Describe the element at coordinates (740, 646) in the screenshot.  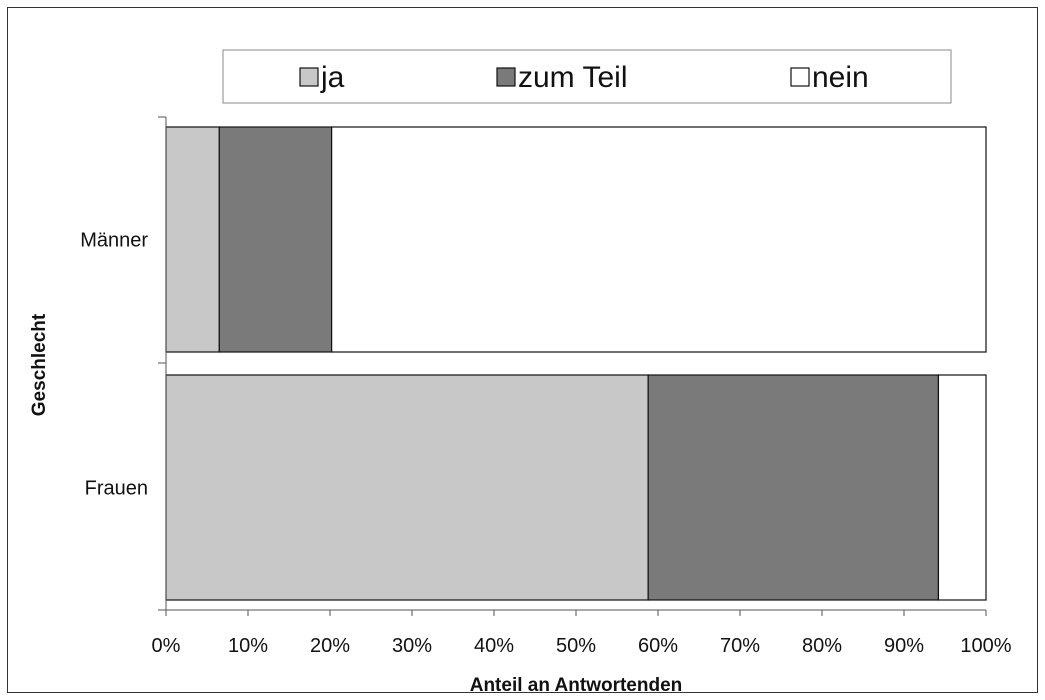
I see `x-tick-label: 70%` at that location.